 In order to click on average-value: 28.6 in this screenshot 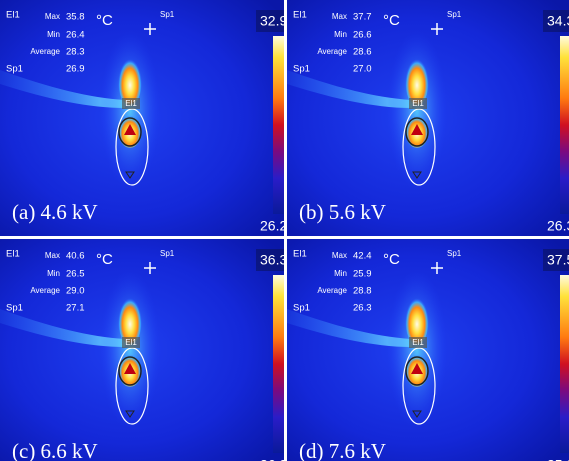, I will do `click(362, 52)`.